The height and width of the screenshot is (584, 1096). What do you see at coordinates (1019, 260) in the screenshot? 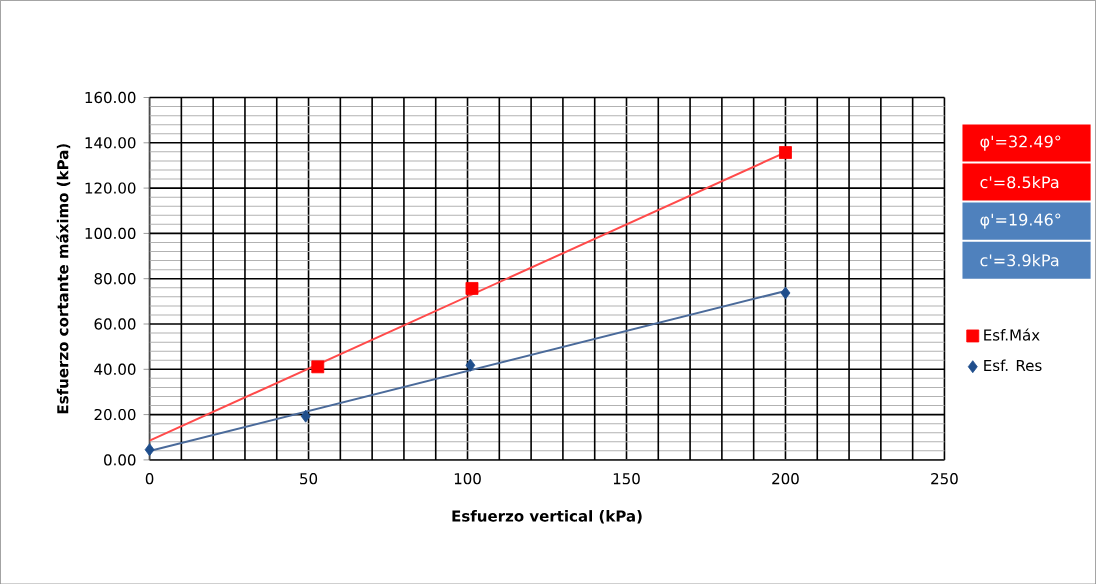
I see `text: c'=3.9kPa` at bounding box center [1019, 260].